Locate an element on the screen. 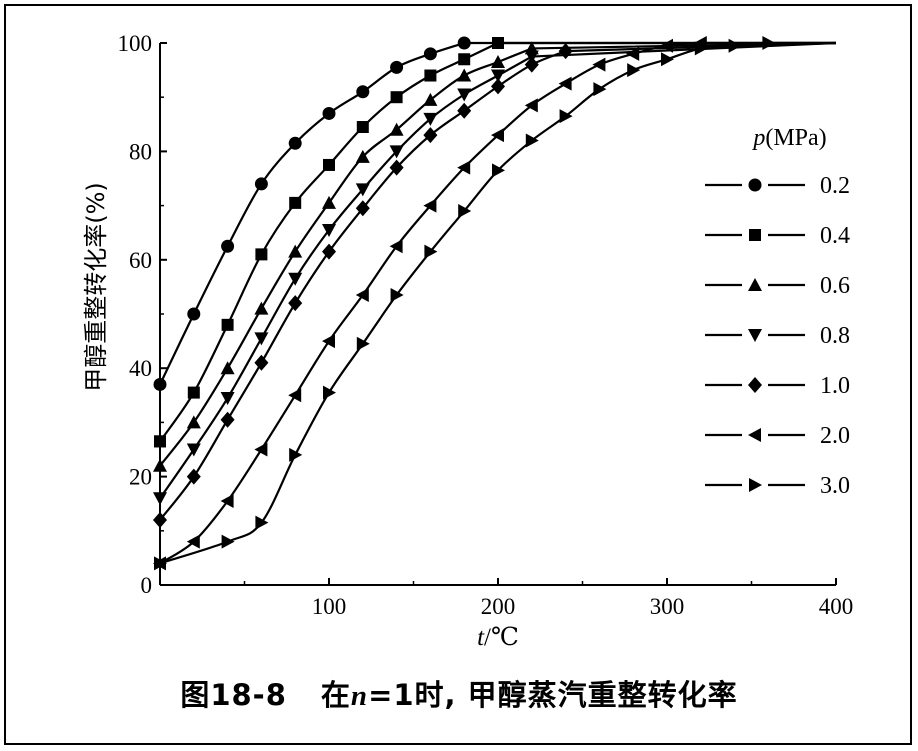 Image resolution: width=918 pixels, height=751 pixels. legend-item: 0.4 is located at coordinates (777, 236).